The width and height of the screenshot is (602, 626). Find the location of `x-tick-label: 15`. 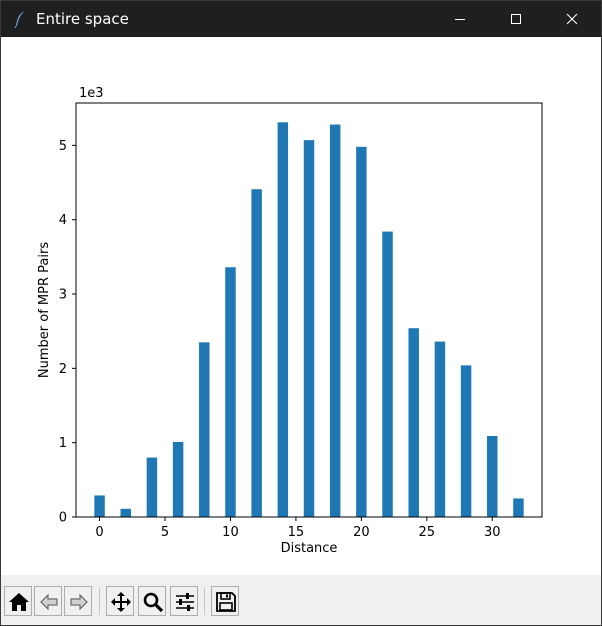

x-tick-label: 15 is located at coordinates (296, 532).